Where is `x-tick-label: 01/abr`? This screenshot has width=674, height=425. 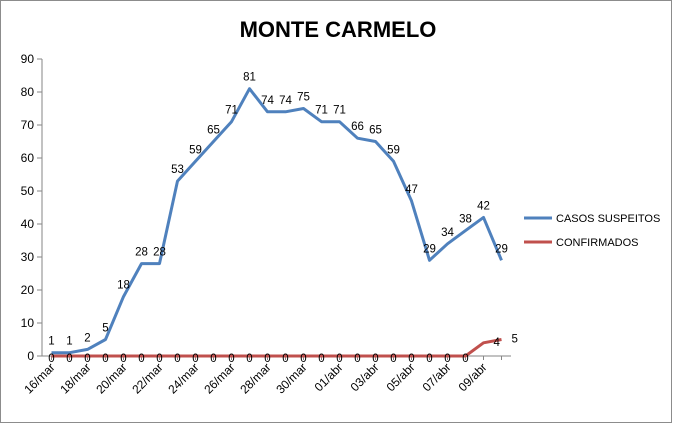
x-tick-label: 01/abr is located at coordinates (329, 377).